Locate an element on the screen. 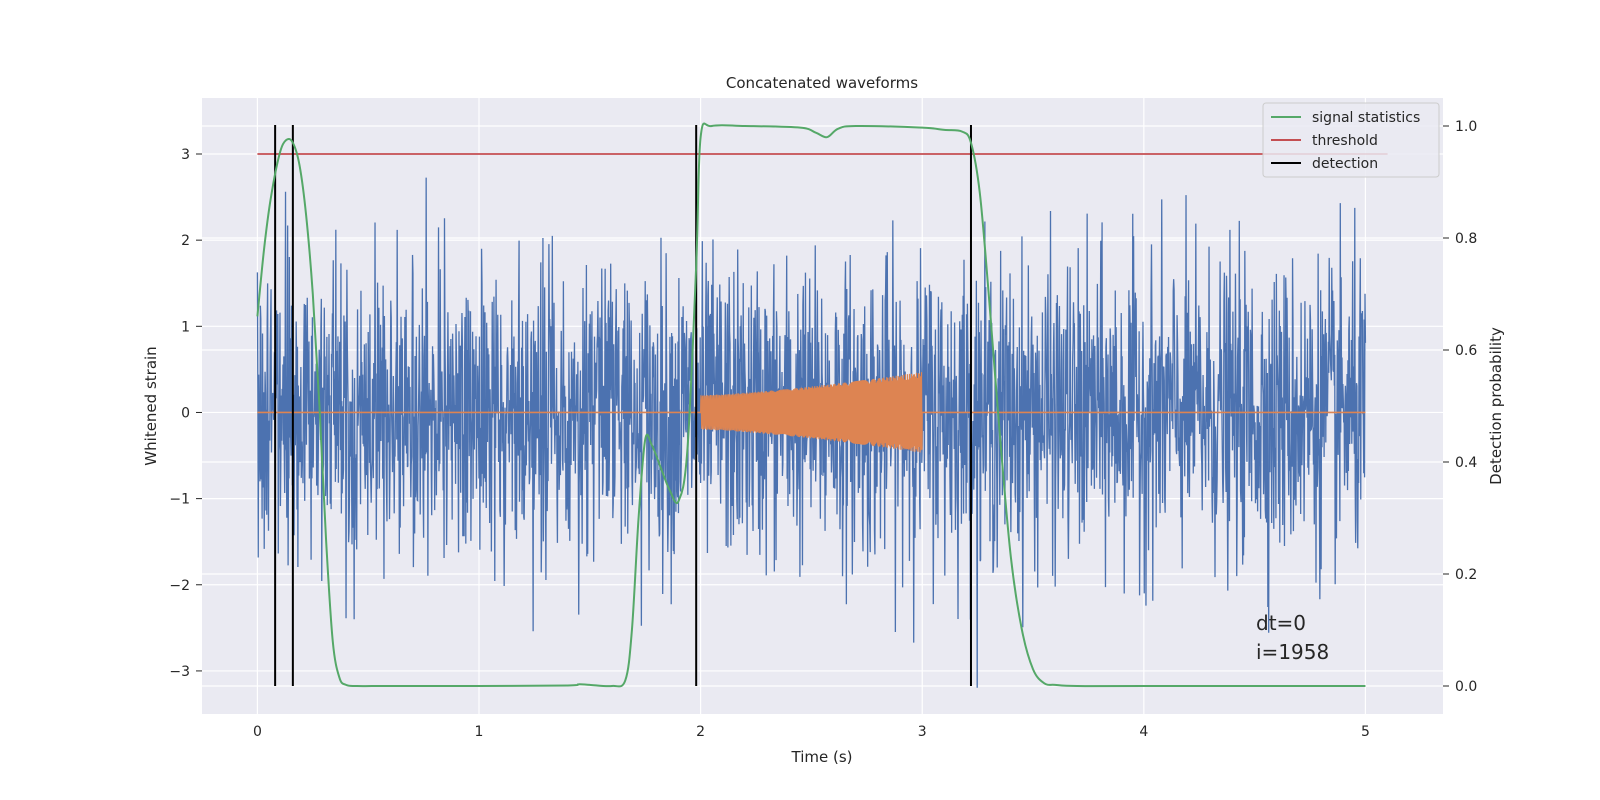  y2-tick-label: 0.8 is located at coordinates (1466, 239).